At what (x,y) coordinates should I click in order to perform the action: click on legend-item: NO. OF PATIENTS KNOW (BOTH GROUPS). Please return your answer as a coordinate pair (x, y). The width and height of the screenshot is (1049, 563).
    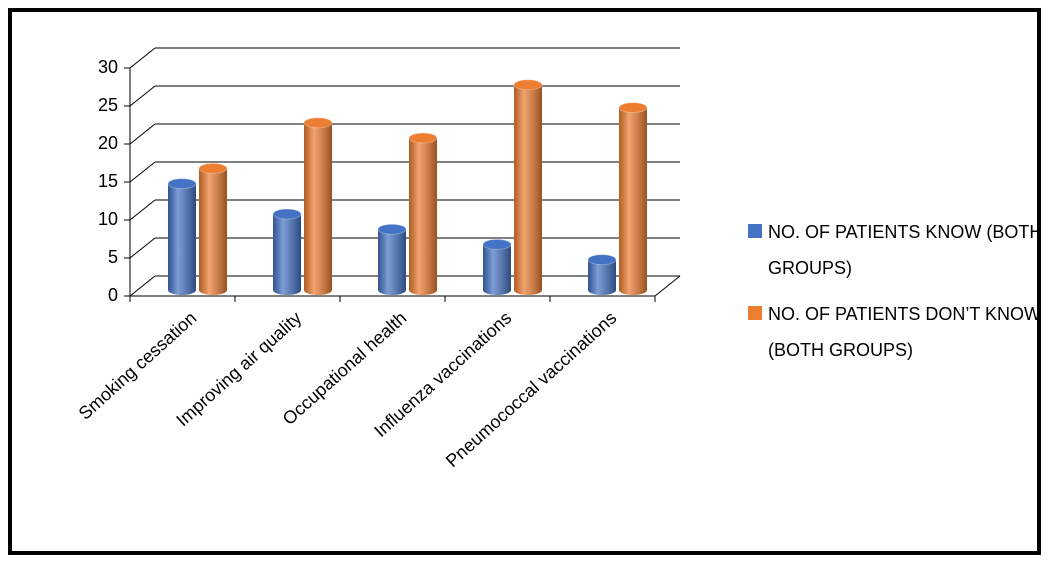
    Looking at the image, I should click on (898, 250).